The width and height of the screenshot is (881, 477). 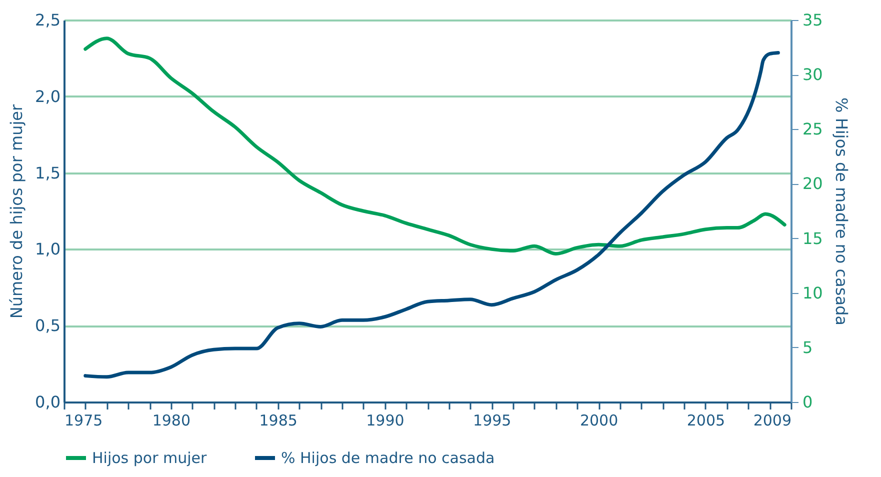 I want to click on y-tick-label: 0,5, so click(x=47, y=326).